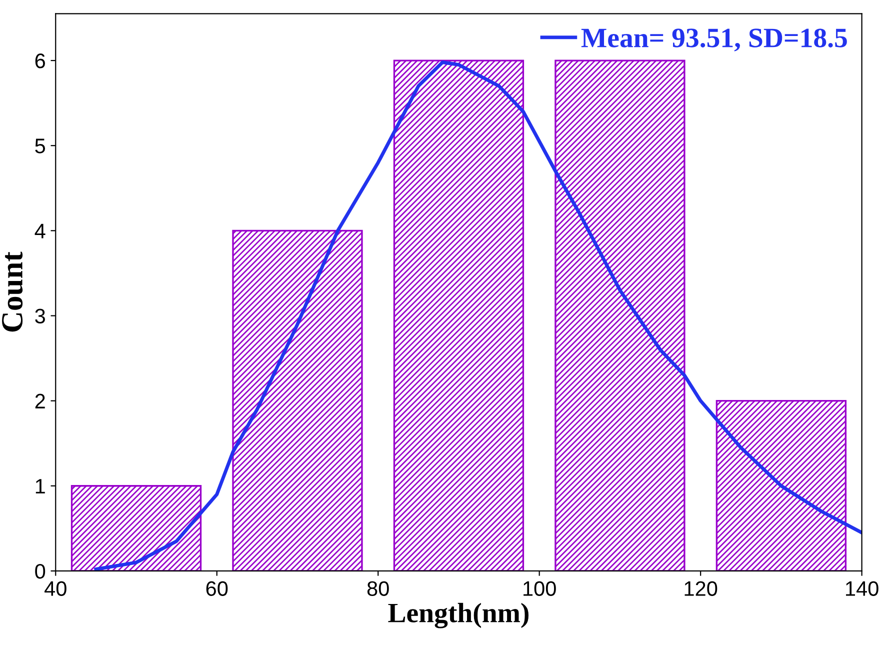 Image resolution: width=883 pixels, height=654 pixels. What do you see at coordinates (217, 588) in the screenshot?
I see `x-tick-label: 60` at bounding box center [217, 588].